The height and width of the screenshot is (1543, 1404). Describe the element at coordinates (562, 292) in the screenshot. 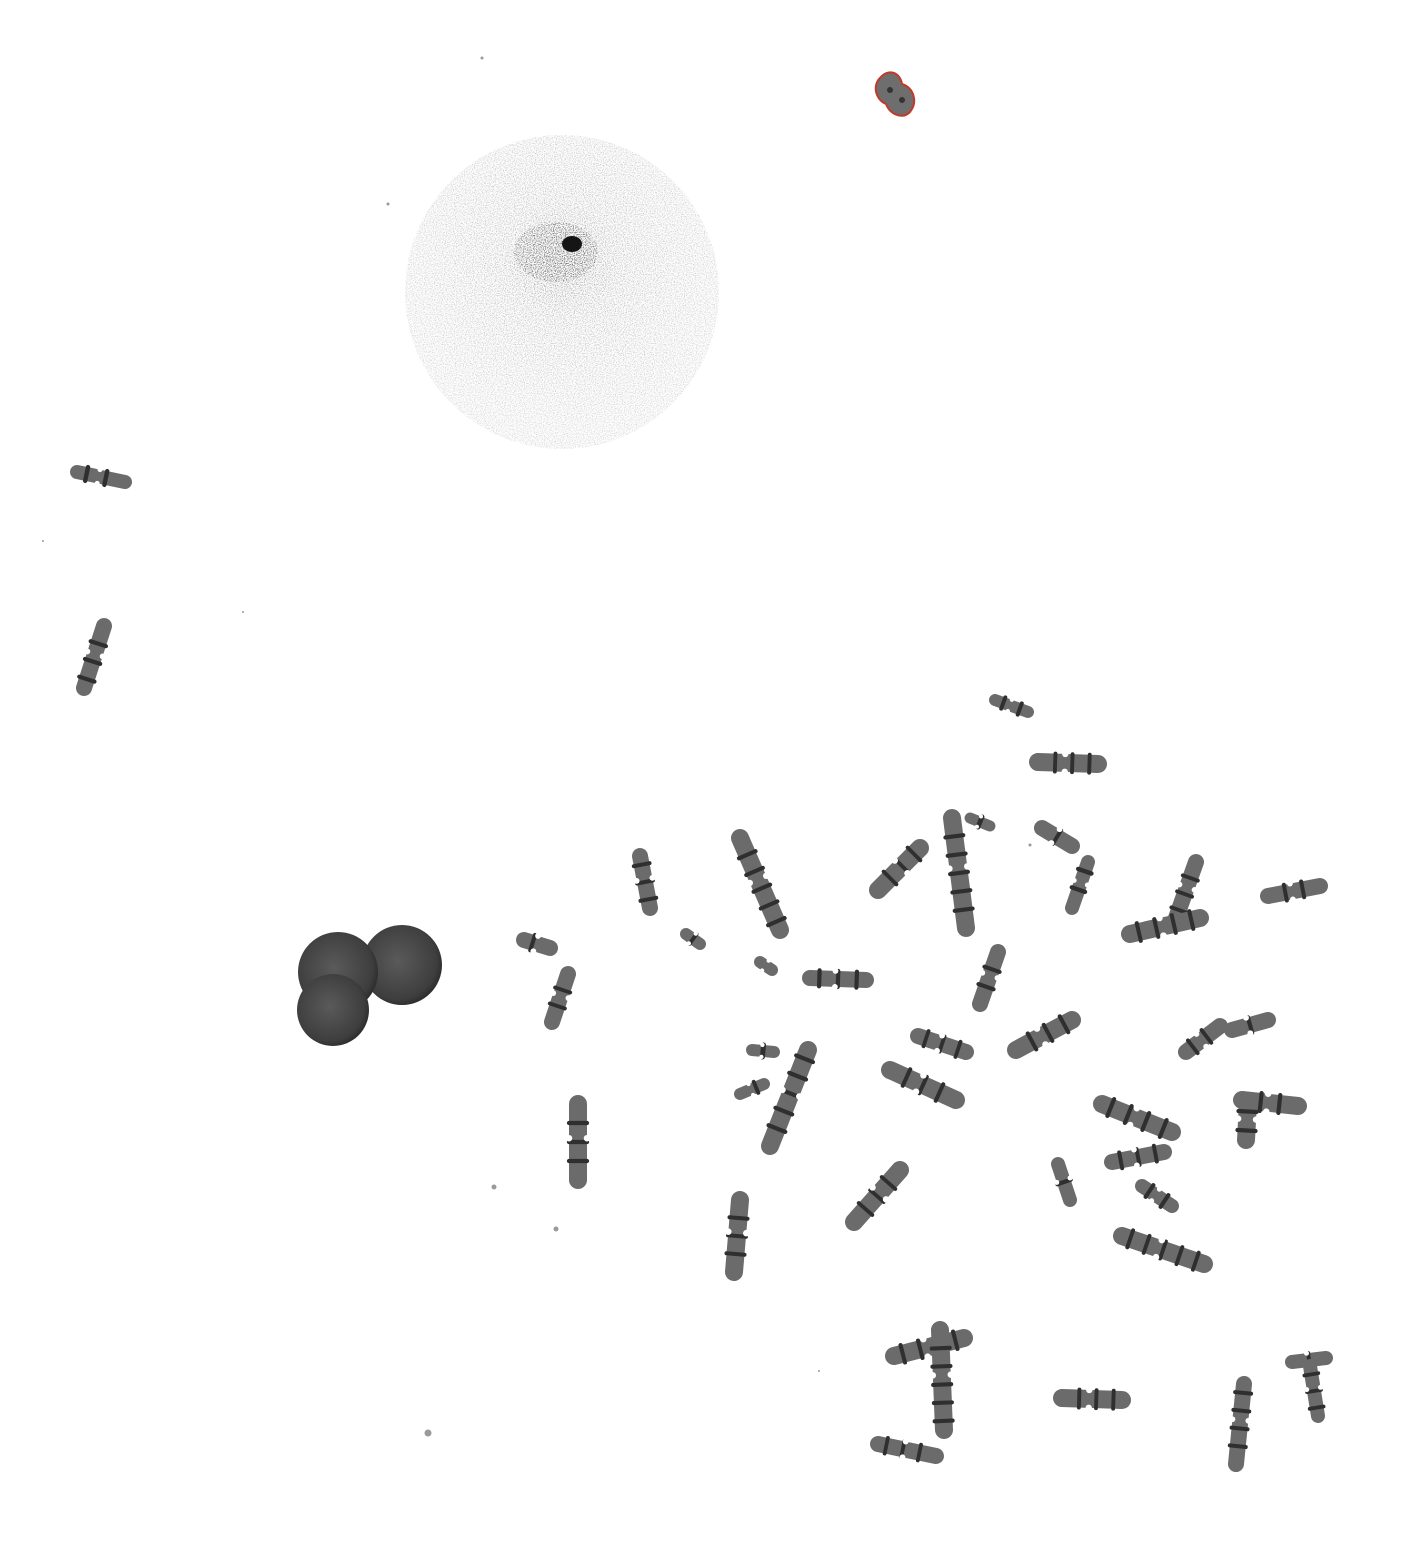

I see `interphase-nucleus` at that location.